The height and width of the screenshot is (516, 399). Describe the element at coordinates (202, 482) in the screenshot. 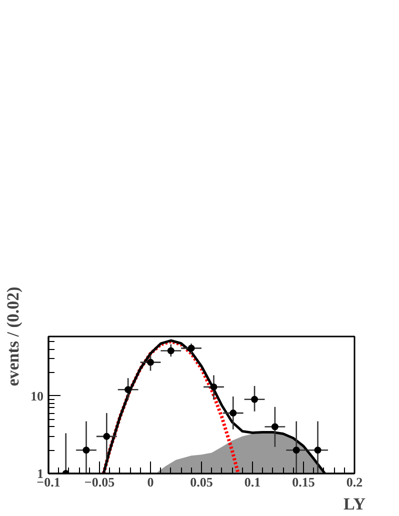

I see `x-tick-label: 0.05` at that location.